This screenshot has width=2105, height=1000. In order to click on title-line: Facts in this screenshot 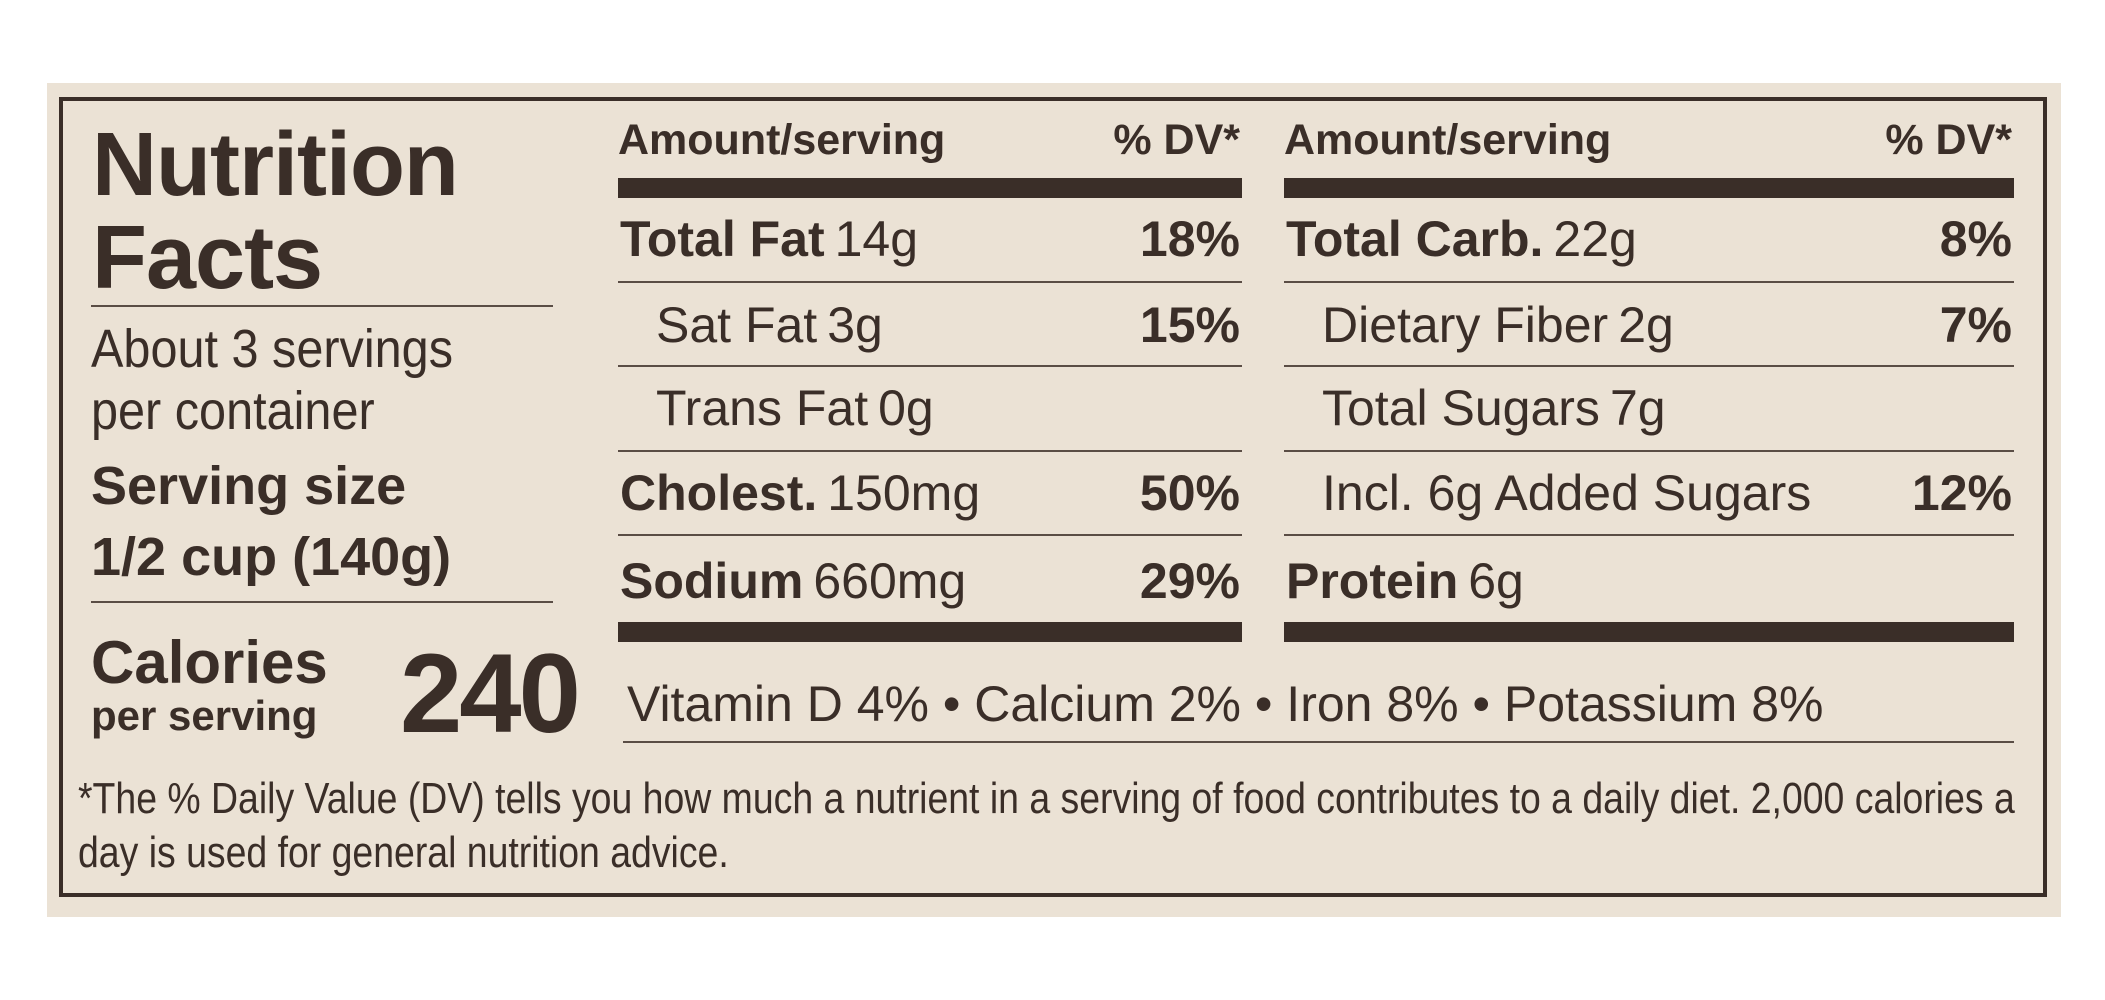, I will do `click(207, 258)`.